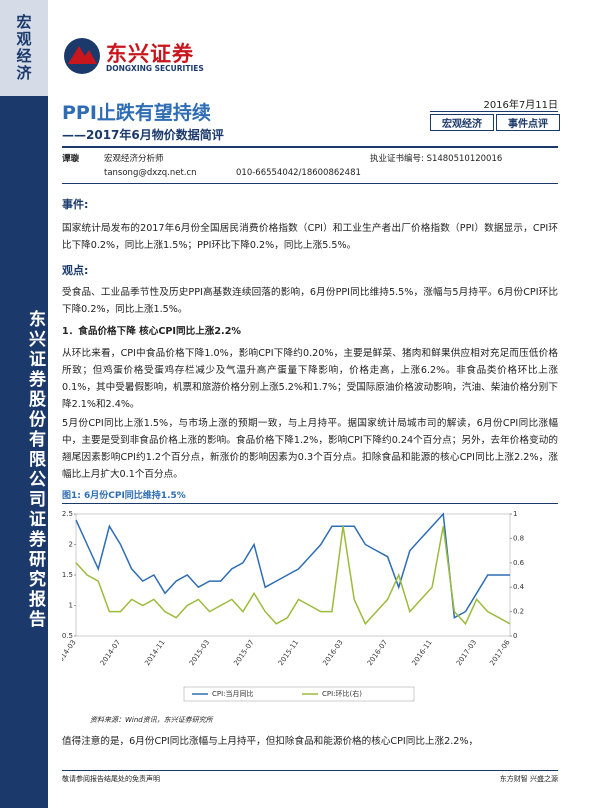 The image size is (596, 808). I want to click on y-tick-label: 0.5, so click(67, 636).